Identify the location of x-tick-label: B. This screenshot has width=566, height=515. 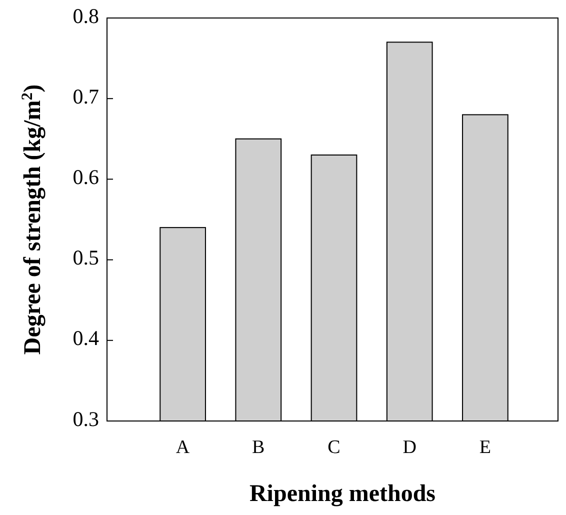
(258, 447).